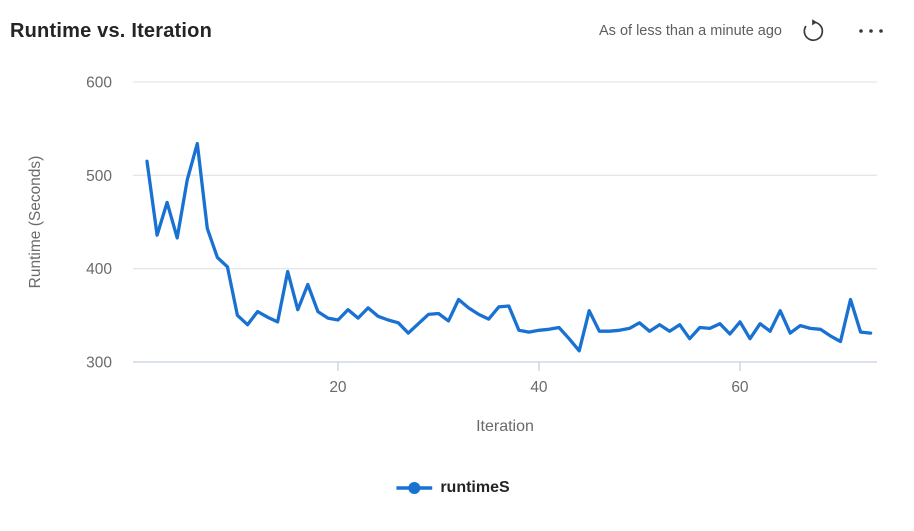  I want to click on x-tick-label: 40, so click(539, 387).